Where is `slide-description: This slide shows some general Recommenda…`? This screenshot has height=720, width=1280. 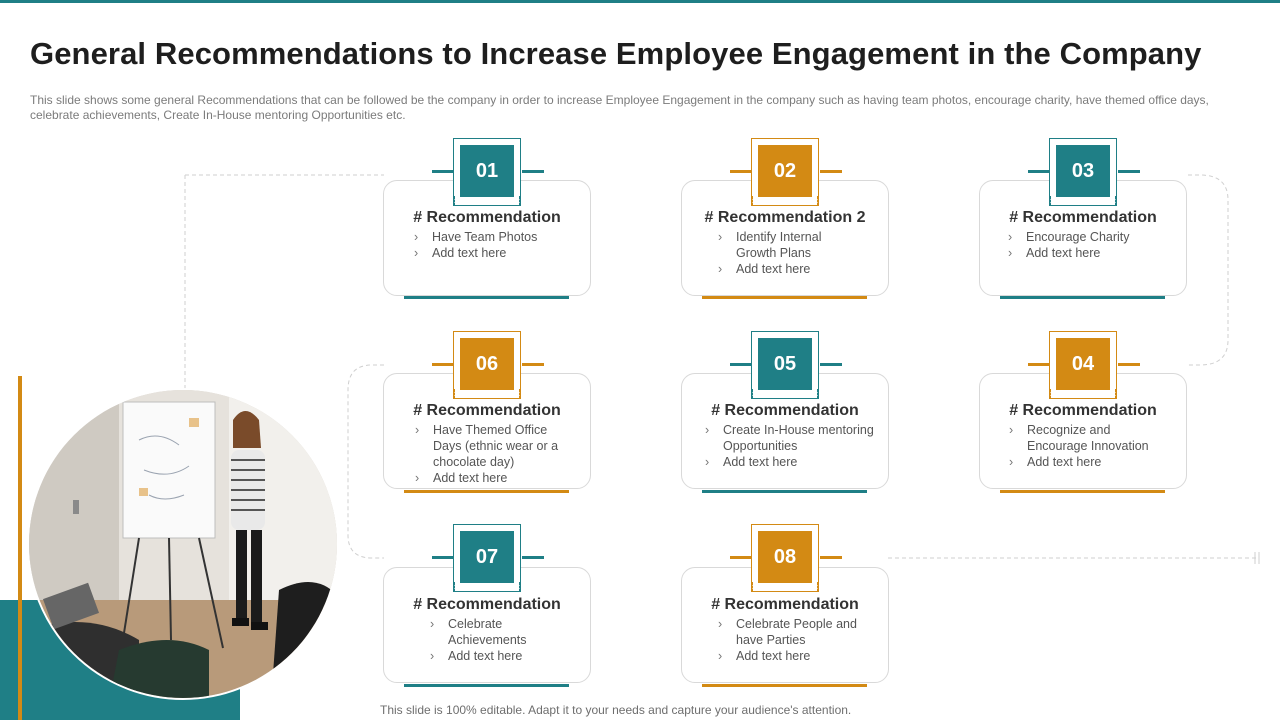
slide-description: This slide shows some general Recommenda… is located at coordinates (619, 107).